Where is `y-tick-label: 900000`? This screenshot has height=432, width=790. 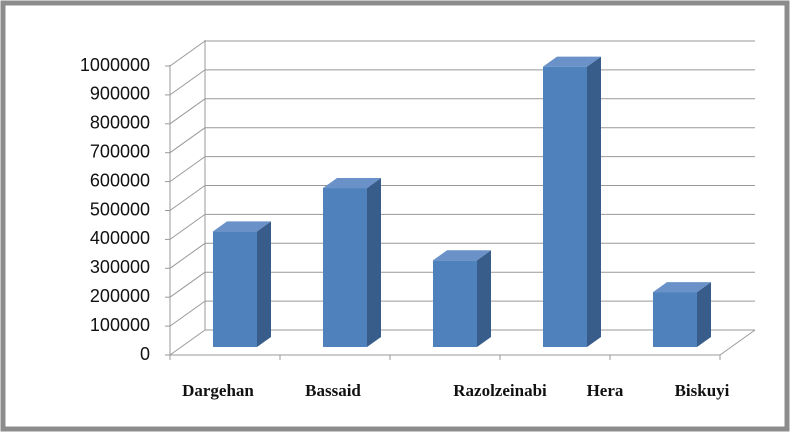 y-tick-label: 900000 is located at coordinates (120, 94).